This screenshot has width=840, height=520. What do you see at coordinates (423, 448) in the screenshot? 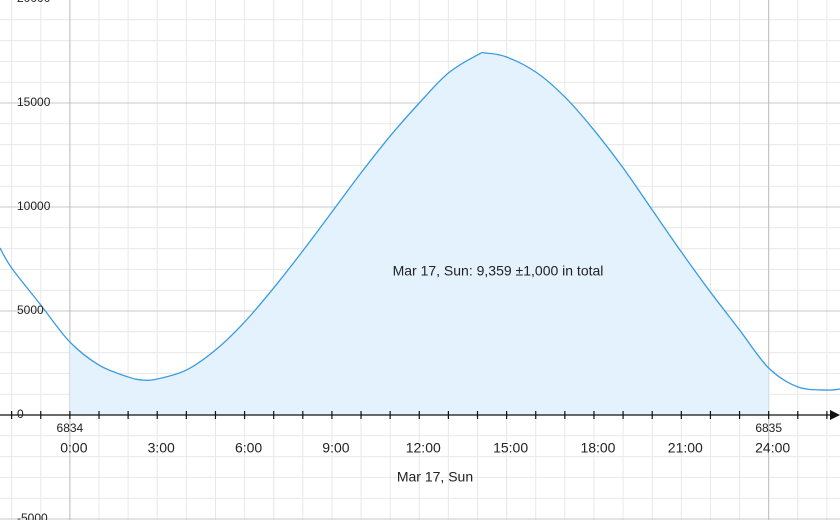
I see `x-tick-label: 12:00` at bounding box center [423, 448].